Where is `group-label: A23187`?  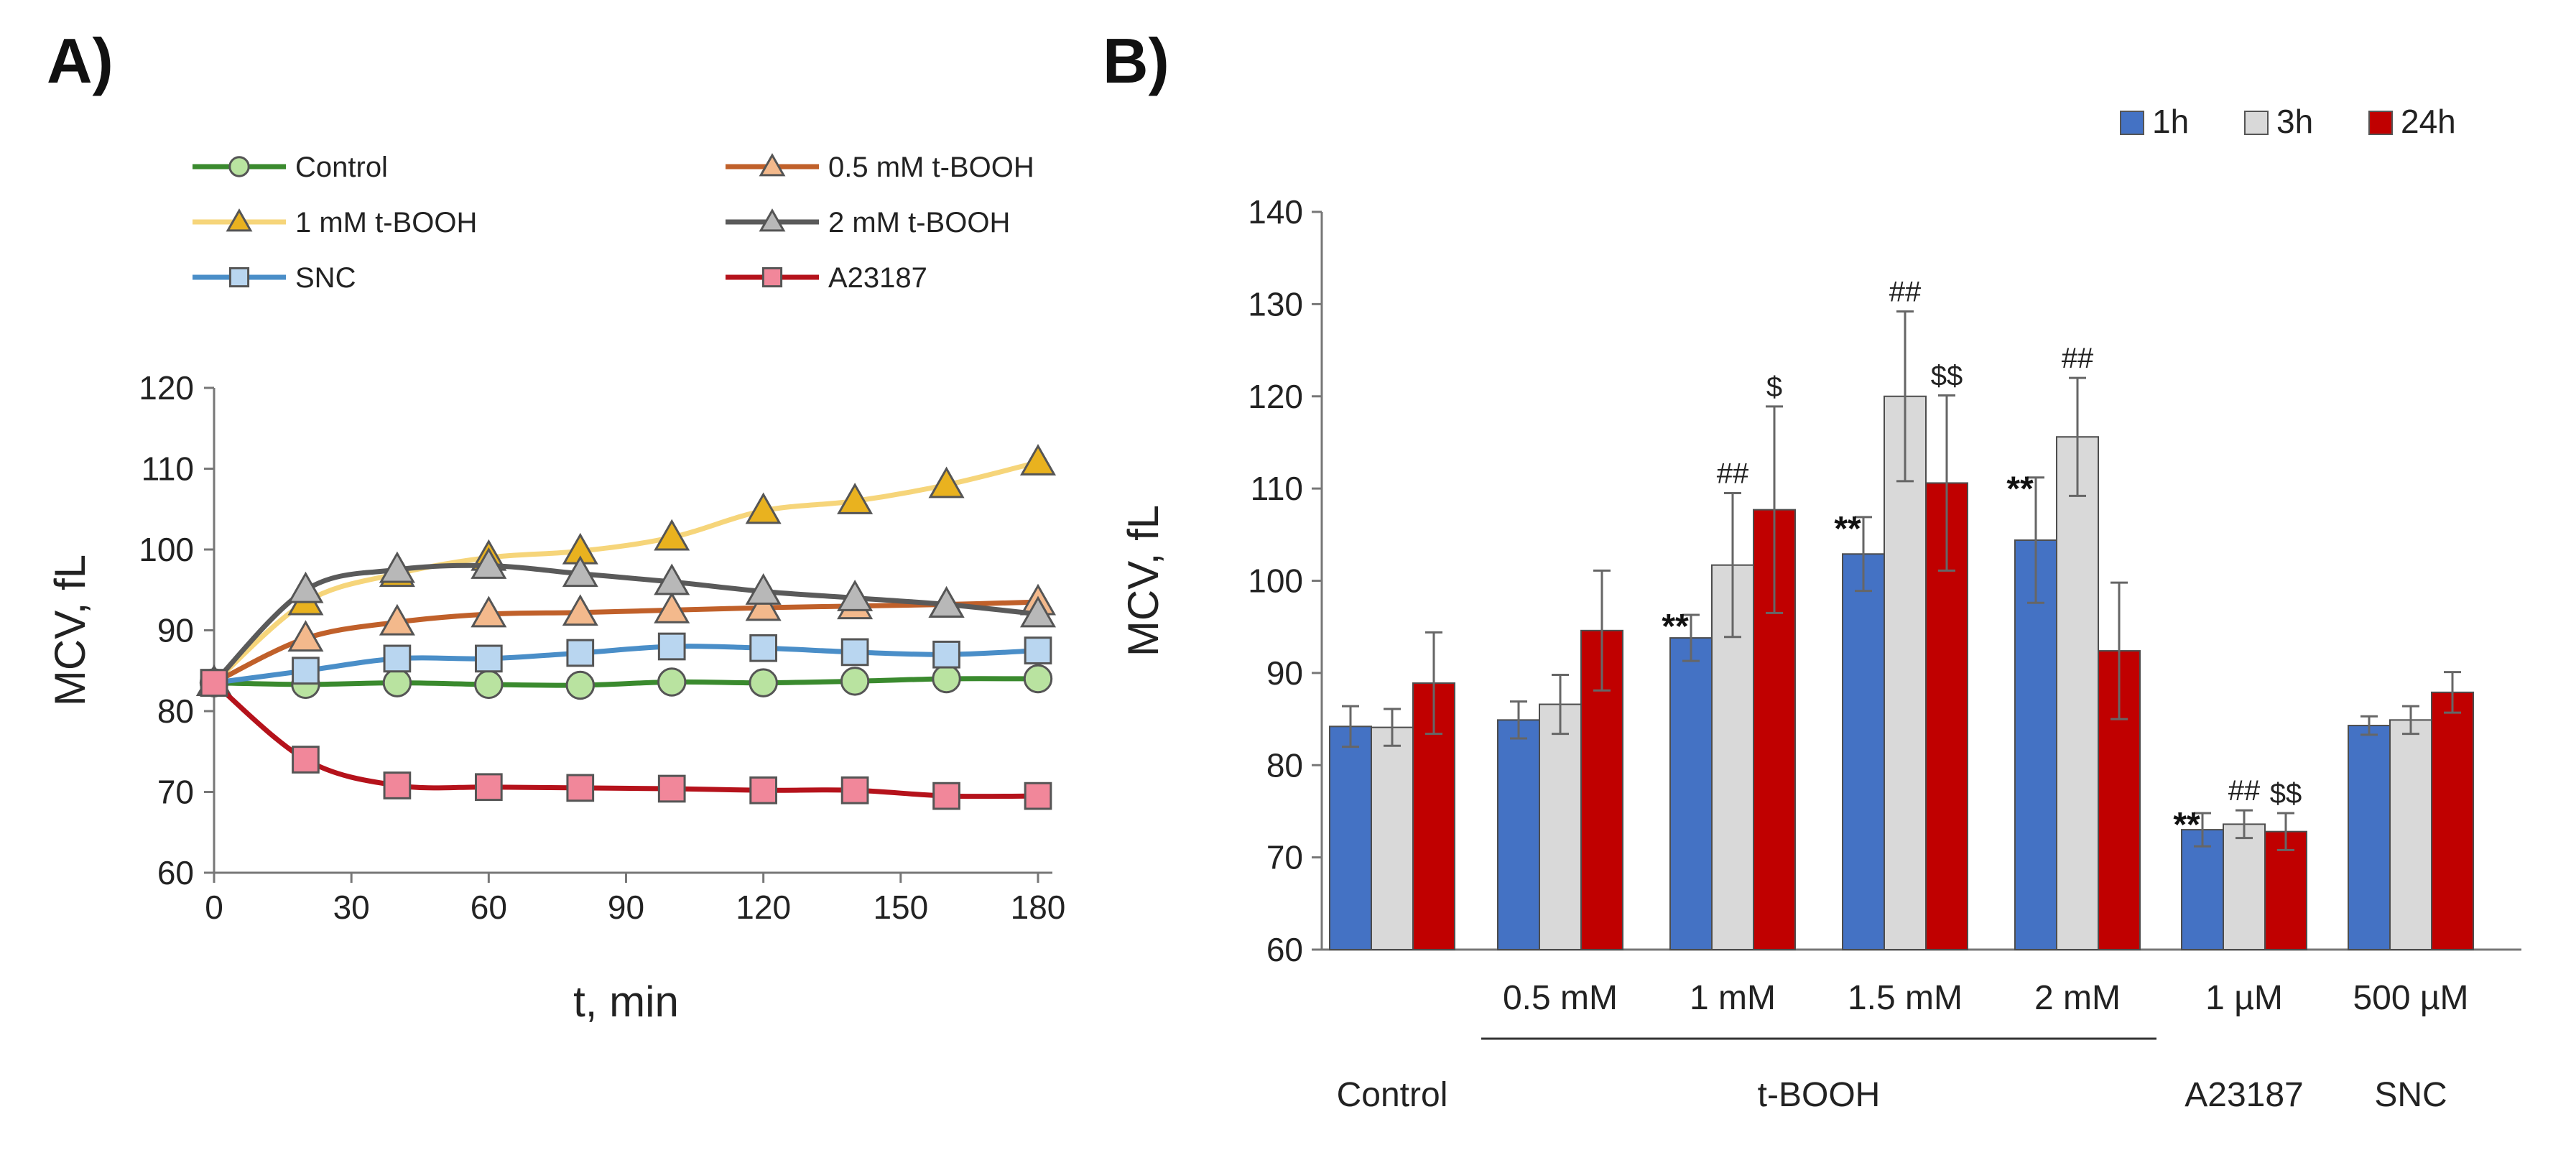
group-label: A23187 is located at coordinates (2244, 1095).